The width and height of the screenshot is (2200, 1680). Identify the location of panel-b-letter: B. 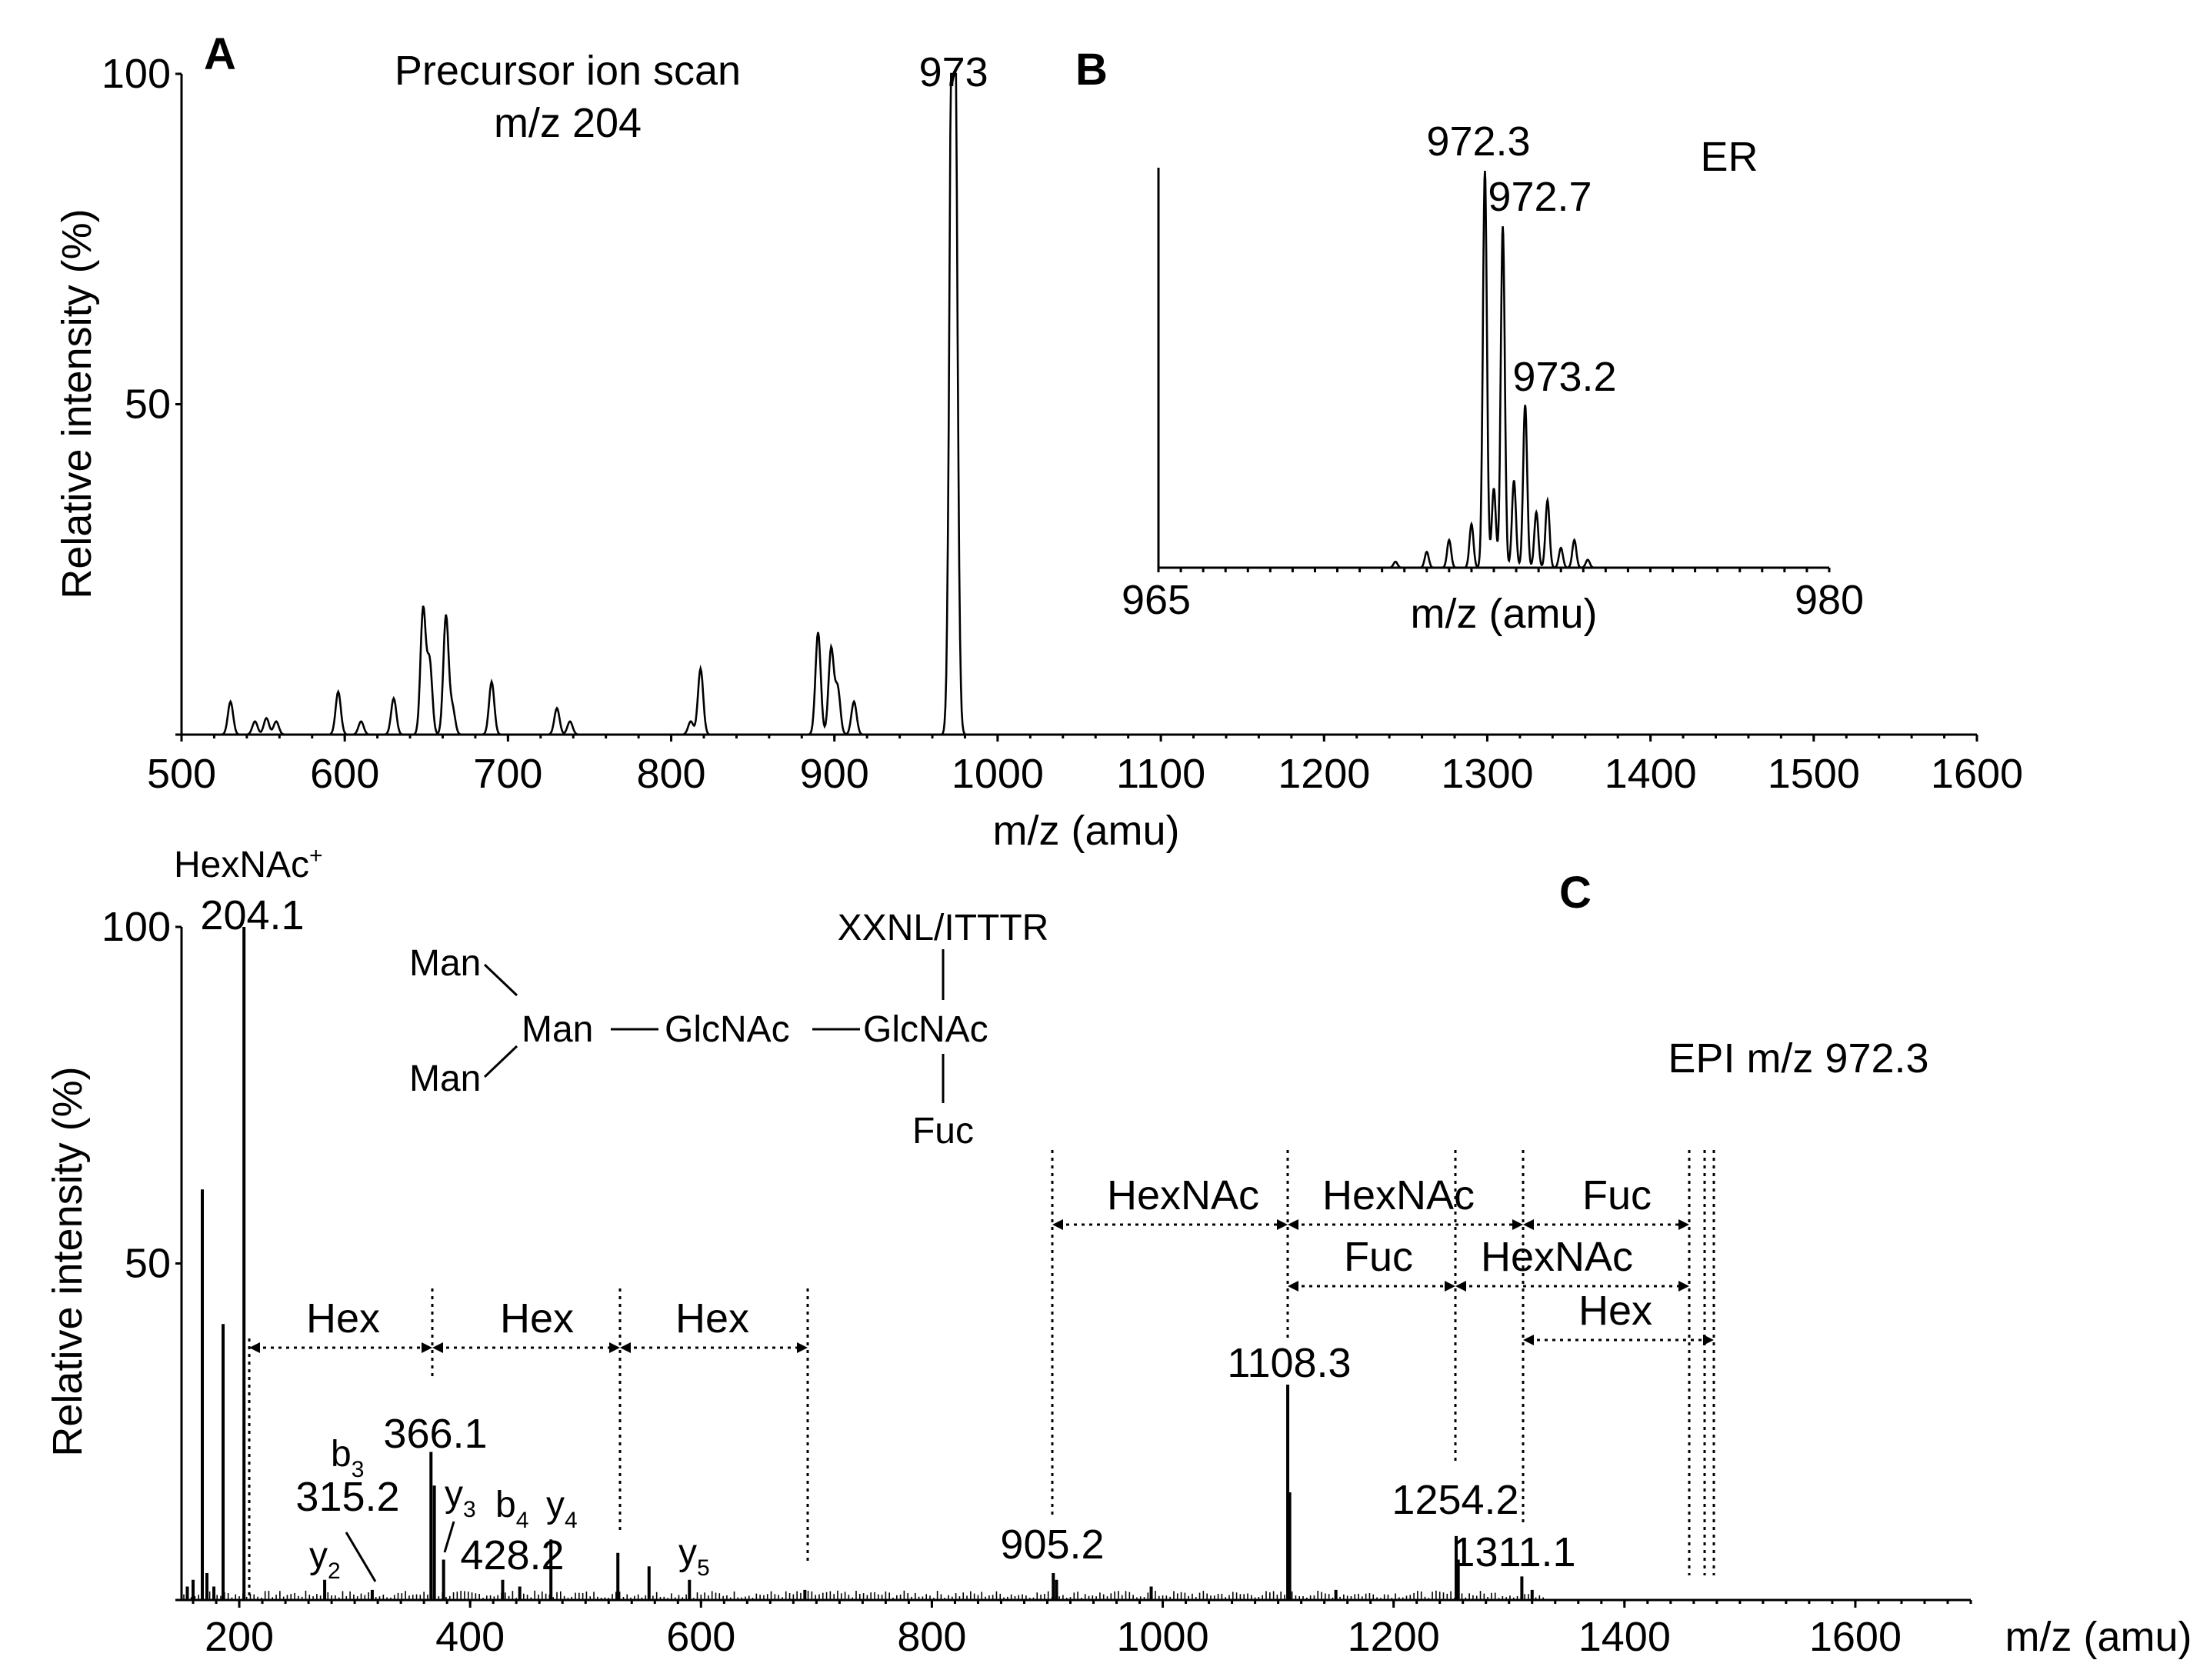
(1091, 70).